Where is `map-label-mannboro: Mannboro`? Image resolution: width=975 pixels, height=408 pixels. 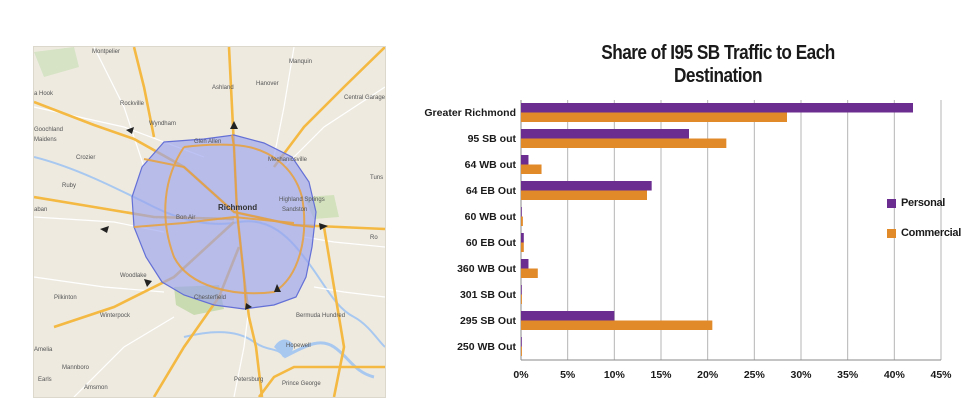 map-label-mannboro: Mannboro is located at coordinates (76, 368).